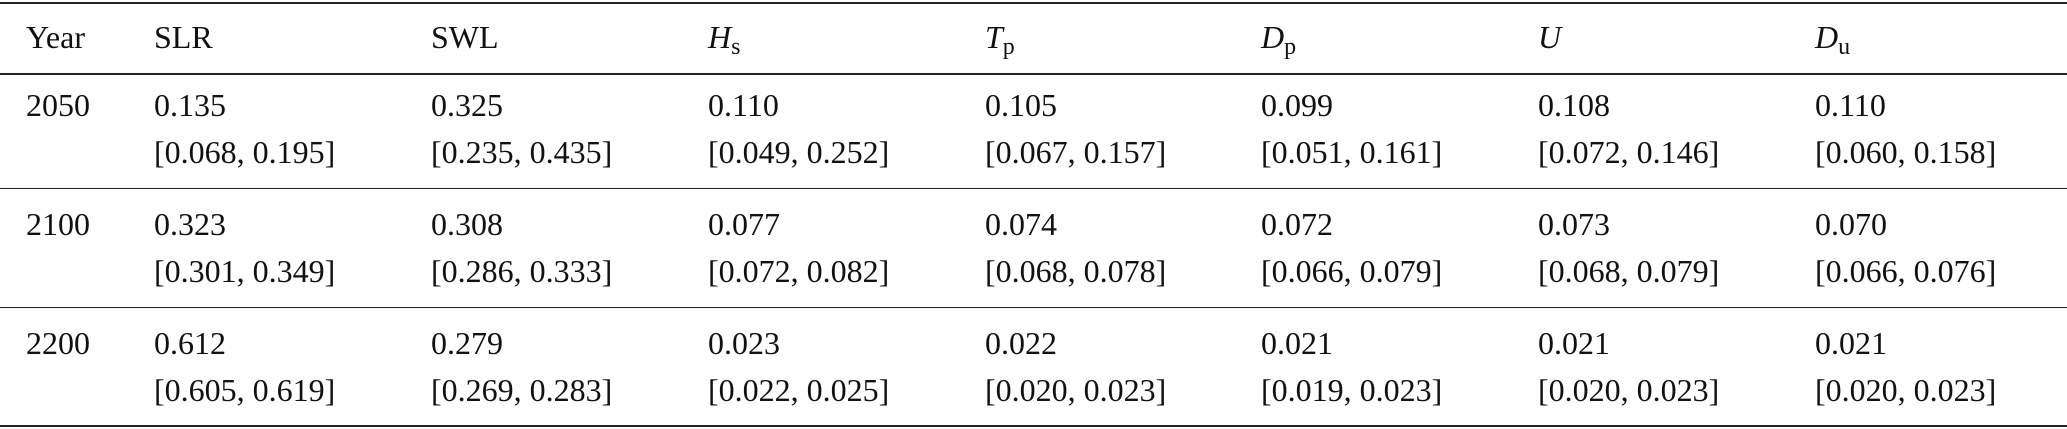  What do you see at coordinates (245, 271) in the screenshot?
I see `confidence-interval: [0.301, 0.349]` at bounding box center [245, 271].